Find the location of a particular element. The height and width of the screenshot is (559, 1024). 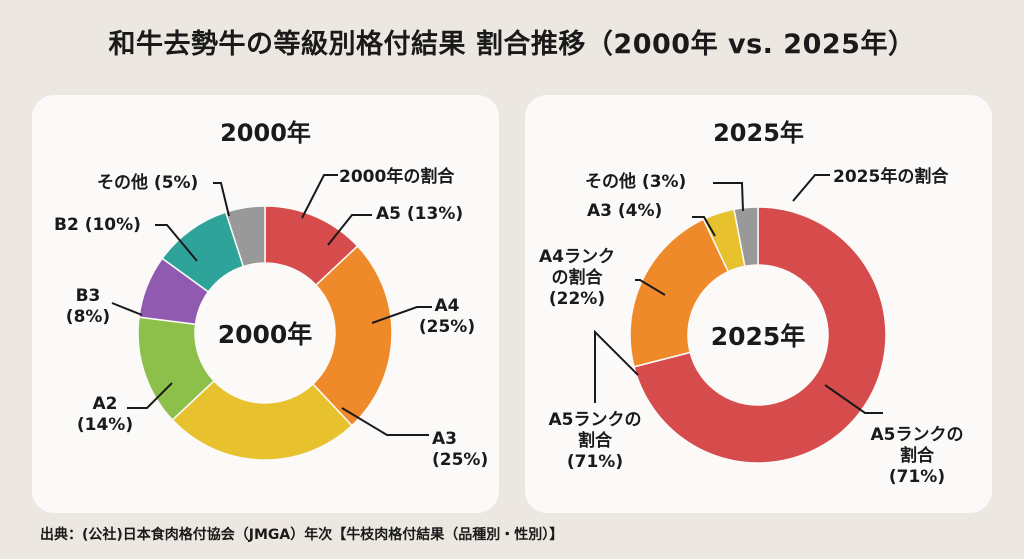

slice-A5-2025年 is located at coordinates (760, 335).